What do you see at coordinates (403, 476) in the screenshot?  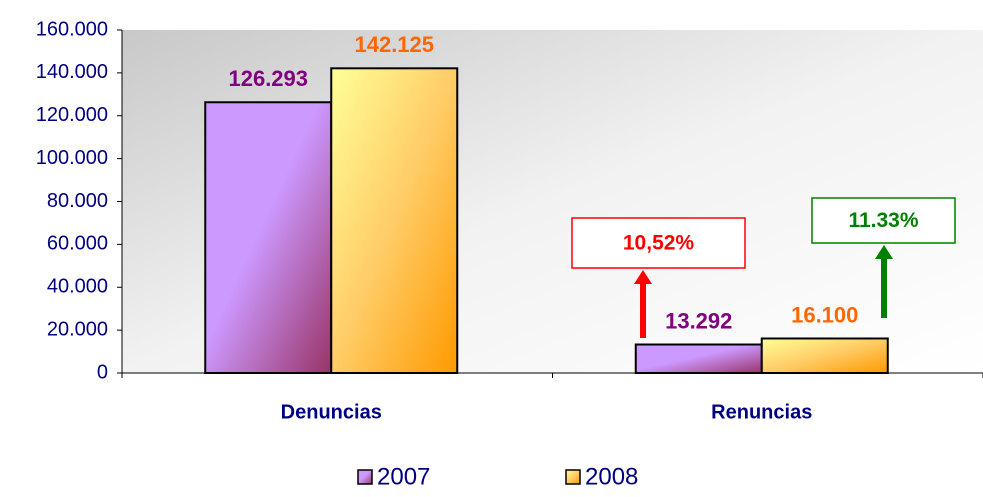 I see `legend-label: 2007` at bounding box center [403, 476].